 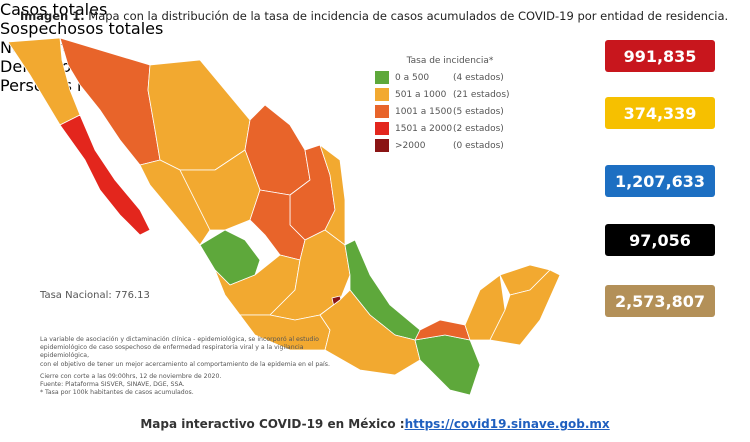 What do you see at coordinates (410, 145) in the screenshot?
I see `legend-range: >2000` at bounding box center [410, 145].